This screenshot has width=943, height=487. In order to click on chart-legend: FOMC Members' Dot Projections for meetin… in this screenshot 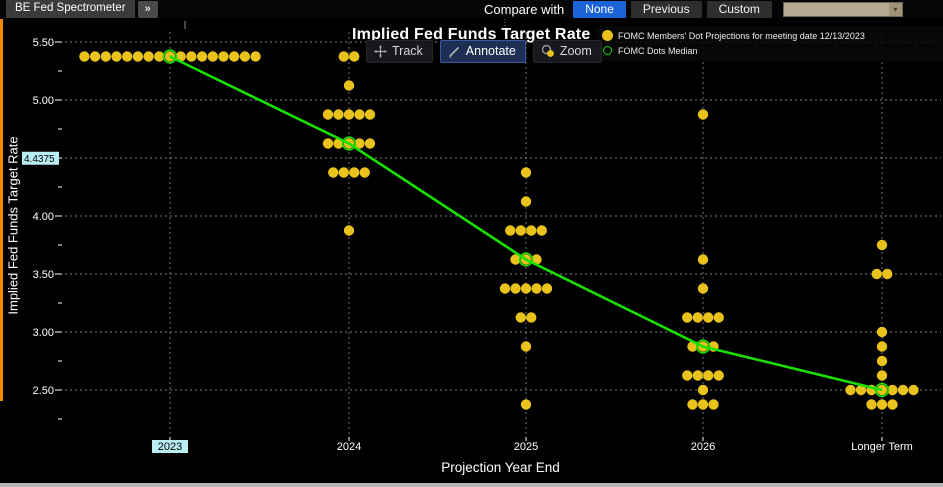, I will do `click(769, 43)`.